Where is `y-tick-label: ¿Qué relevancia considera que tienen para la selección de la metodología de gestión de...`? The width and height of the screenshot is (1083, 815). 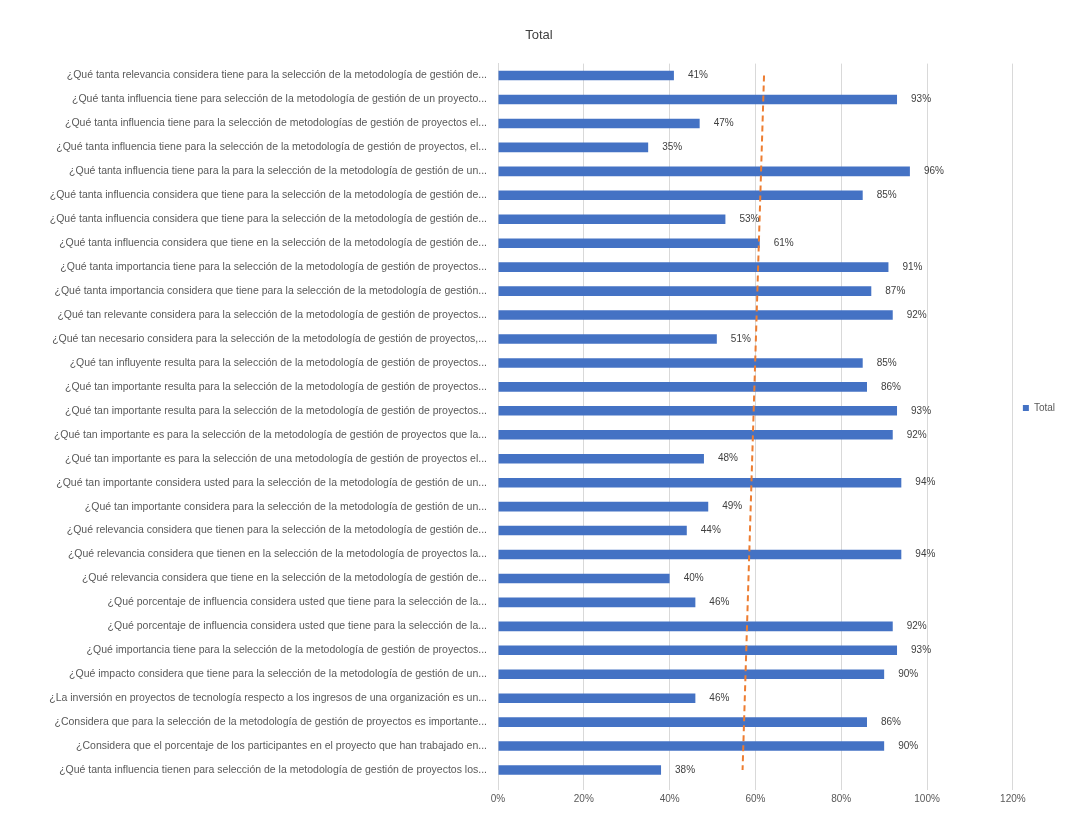 y-tick-label: ¿Qué relevancia considera que tienen para la selección de la metodología de gestión de... is located at coordinates (276, 529).